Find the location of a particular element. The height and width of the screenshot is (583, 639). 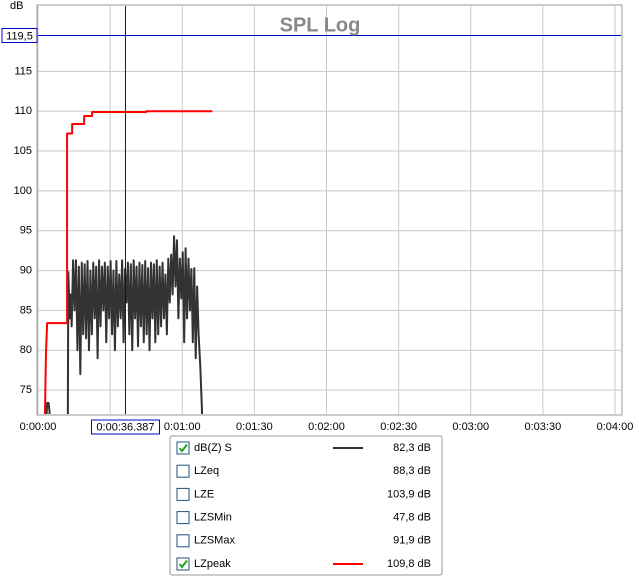

legend-name: LZSMin is located at coordinates (213, 518).